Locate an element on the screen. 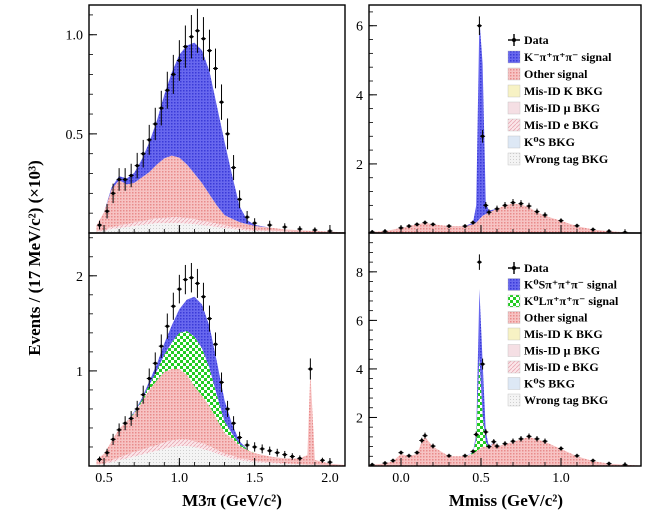  legend-label: Mis-ID K BKG is located at coordinates (563, 334).